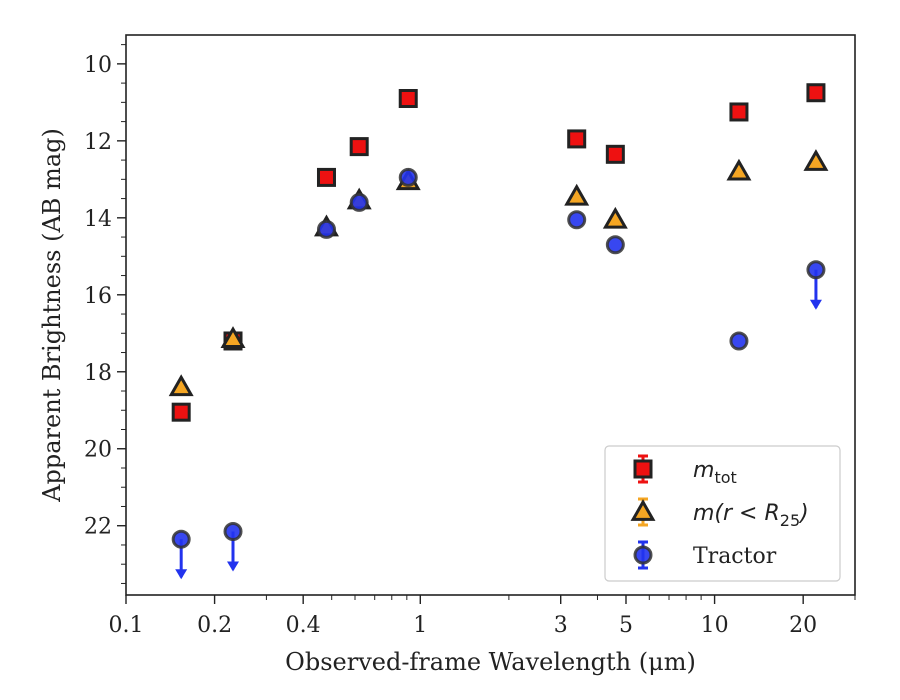  Describe the element at coordinates (643, 510) in the screenshot. I see `legend-marker-triangle` at that location.